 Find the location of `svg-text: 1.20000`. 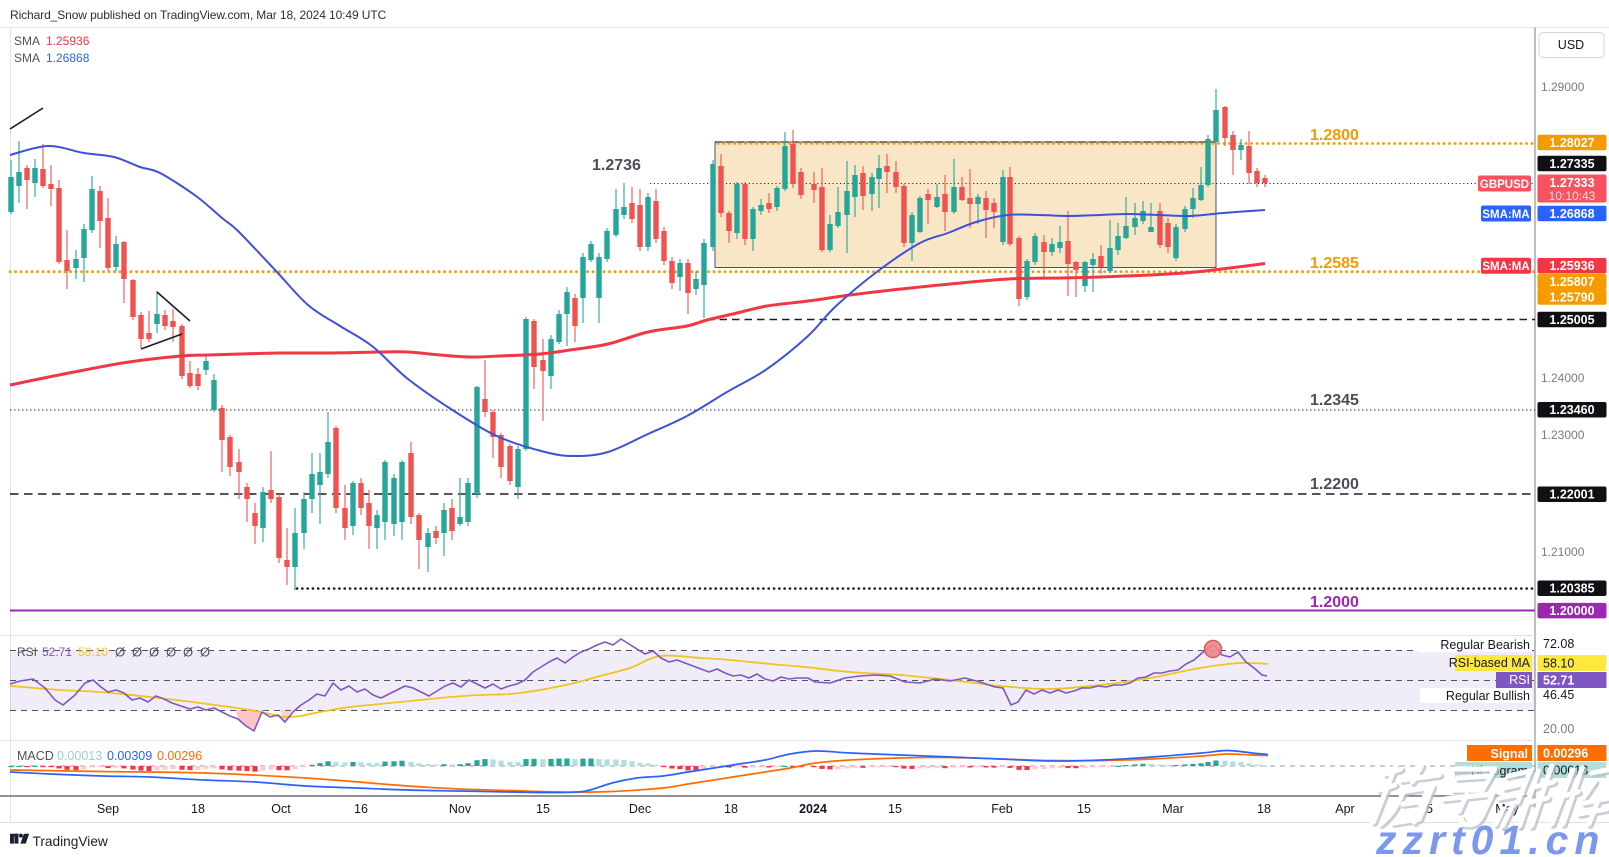

svg-text: 1.20000 is located at coordinates (1571, 611).